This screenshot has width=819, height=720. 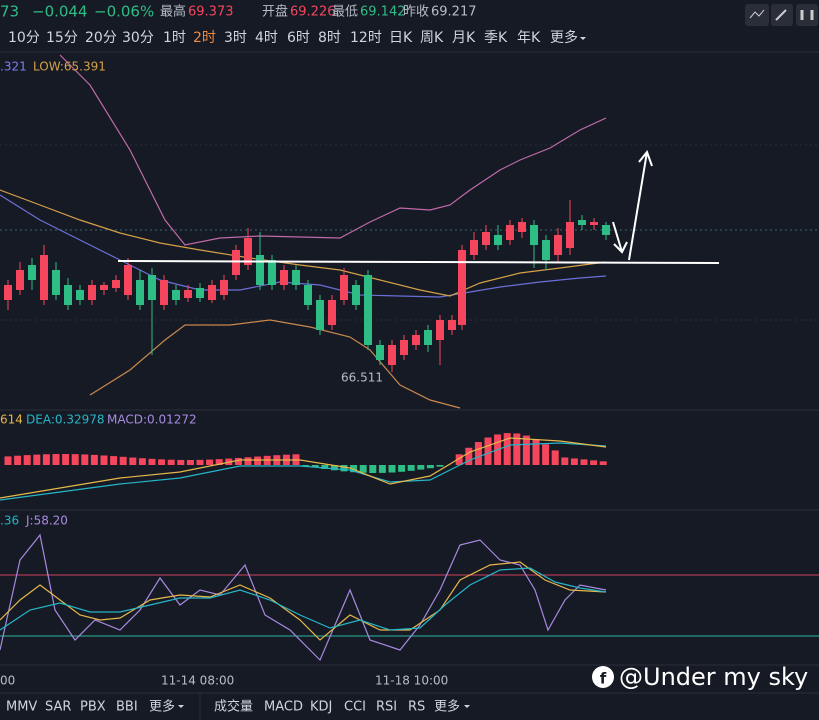 What do you see at coordinates (275, 364) in the screenshot?
I see `lower-band` at bounding box center [275, 364].